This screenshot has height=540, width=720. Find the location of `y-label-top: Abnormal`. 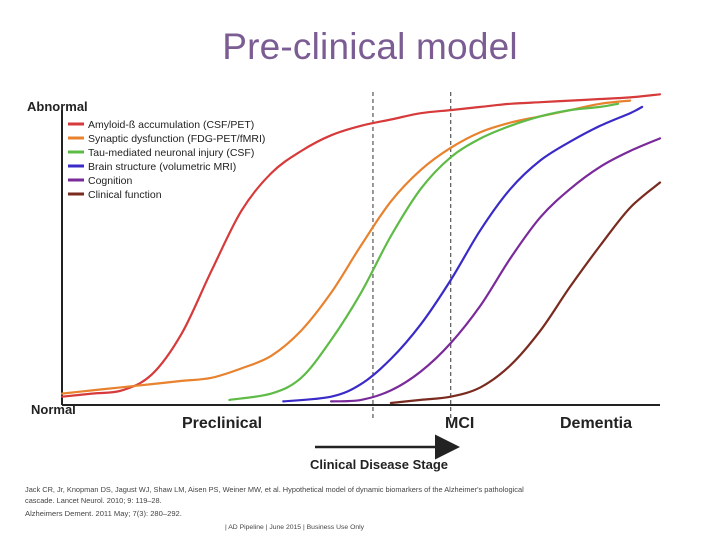

y-label-top: Abnormal is located at coordinates (57, 106).